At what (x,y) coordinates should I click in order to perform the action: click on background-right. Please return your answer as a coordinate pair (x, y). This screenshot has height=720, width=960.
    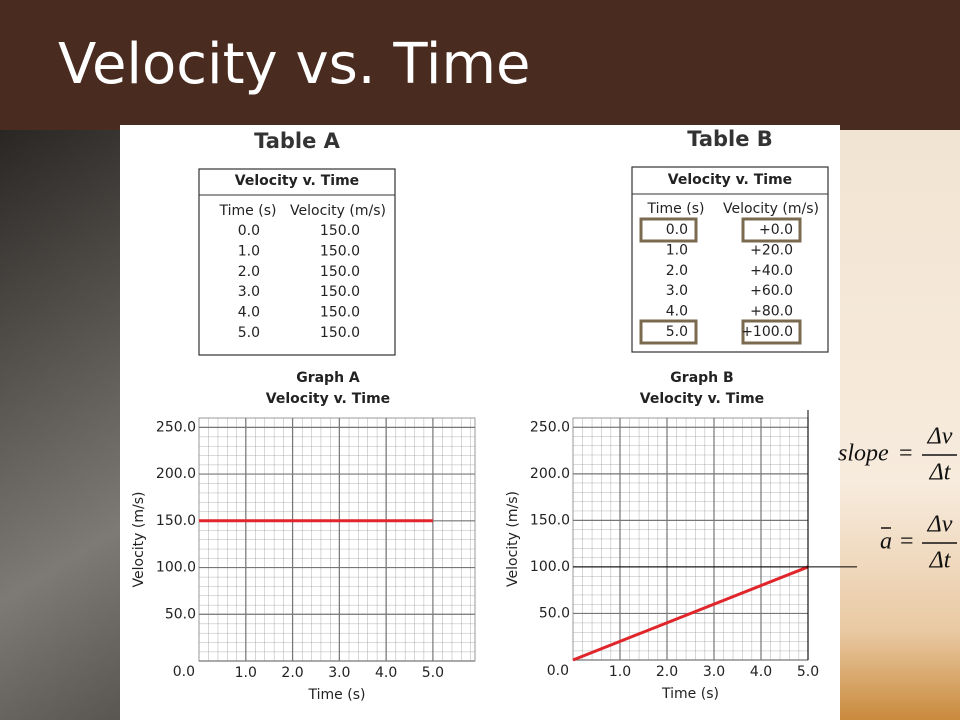
    Looking at the image, I should click on (900, 425).